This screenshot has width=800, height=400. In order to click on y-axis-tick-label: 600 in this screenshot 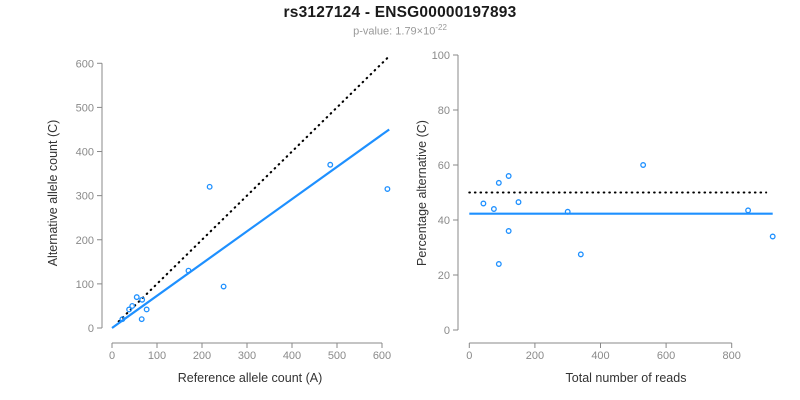, I will do `click(85, 64)`.